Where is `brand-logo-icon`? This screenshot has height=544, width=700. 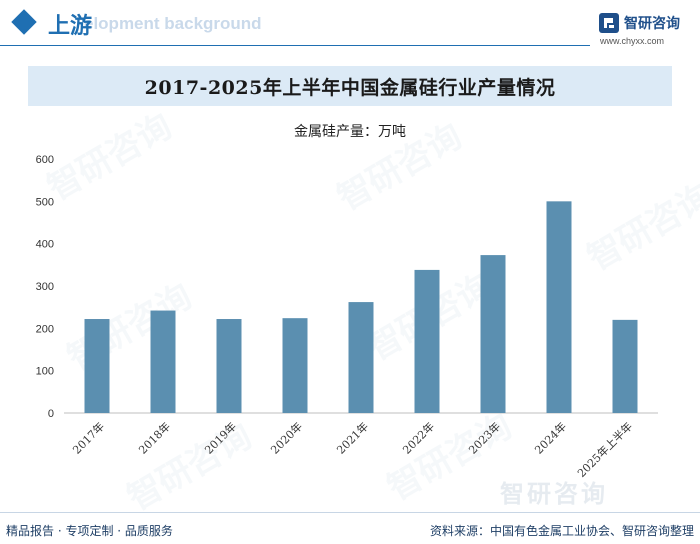
brand-logo-icon is located at coordinates (609, 23).